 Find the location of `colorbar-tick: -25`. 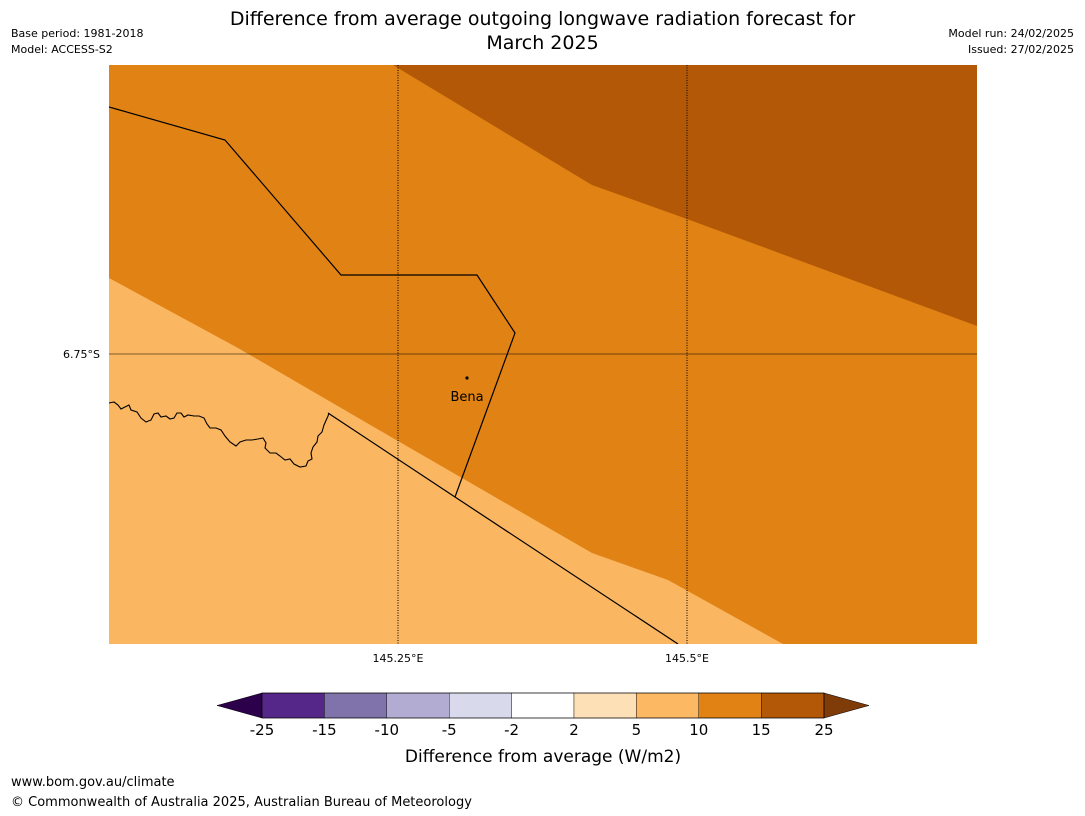

colorbar-tick: -25 is located at coordinates (262, 730).